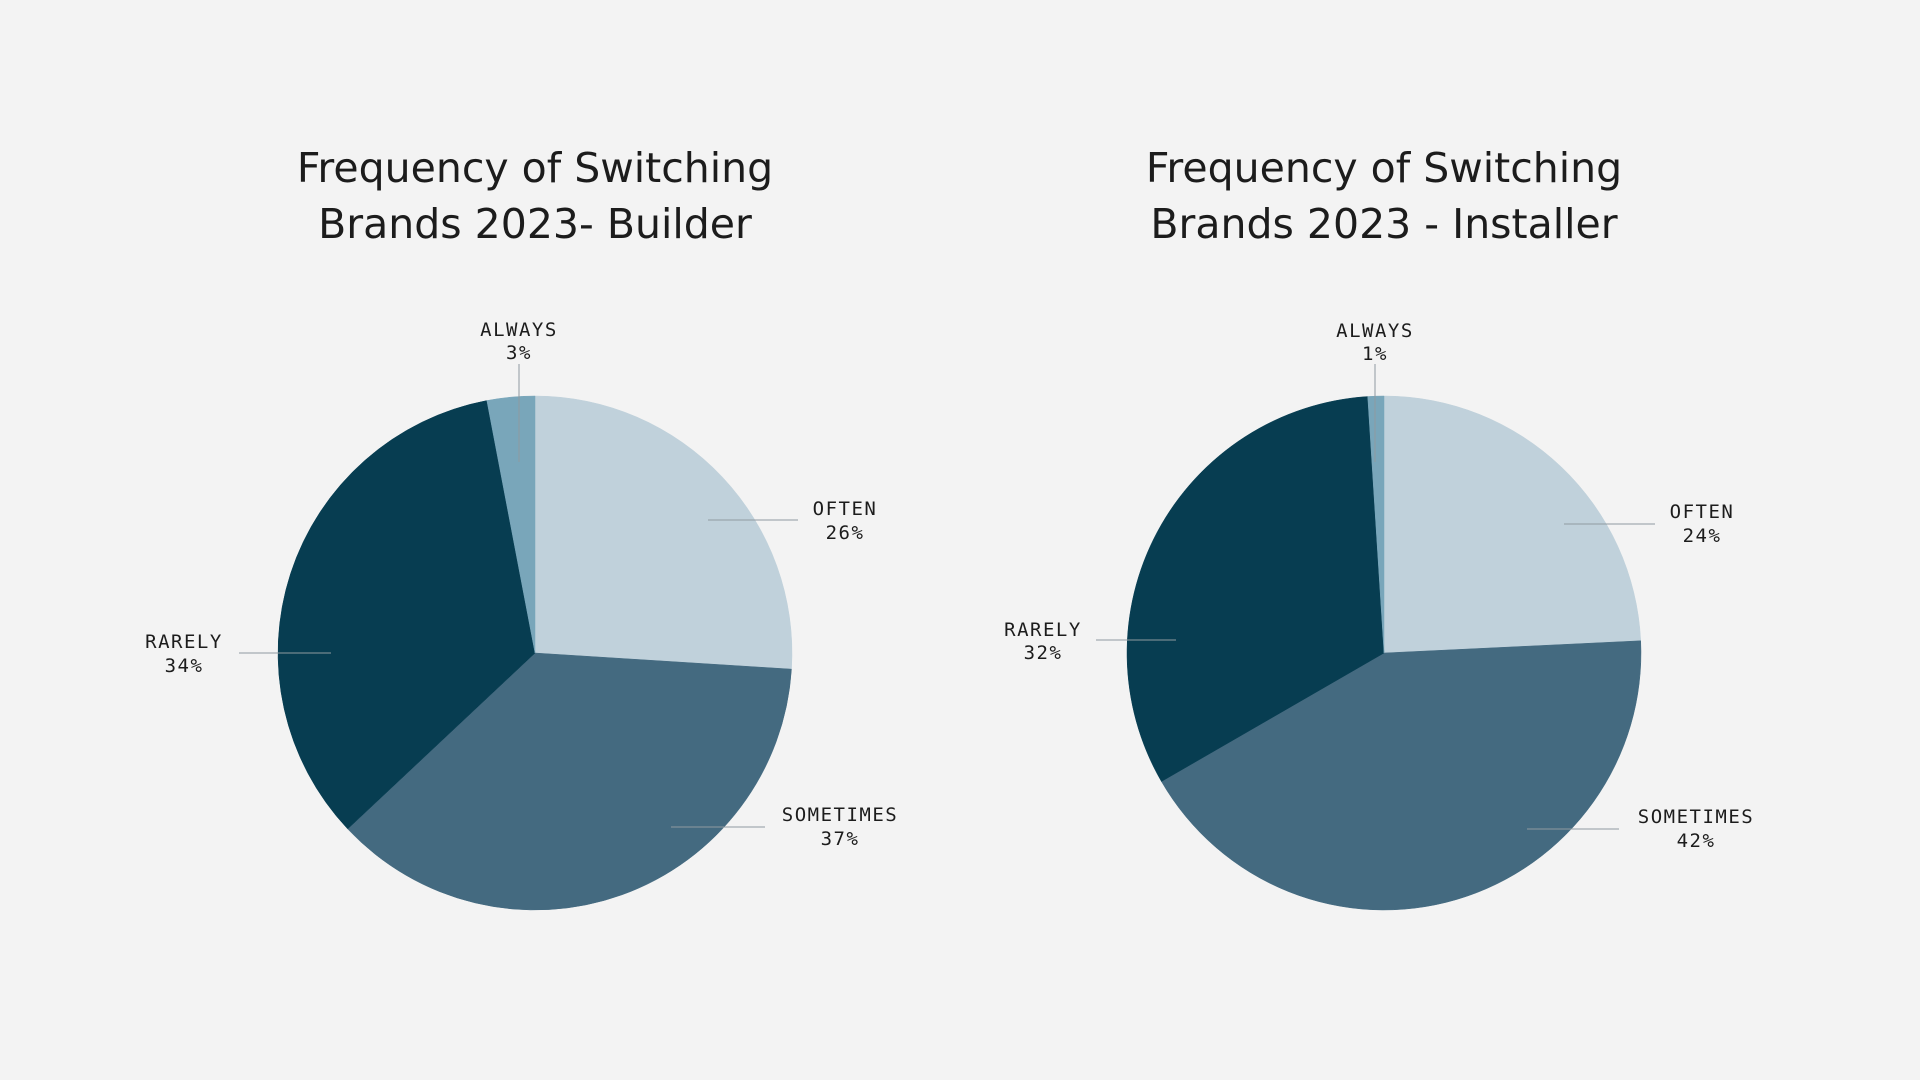 The height and width of the screenshot is (1080, 1920). I want to click on builder-sometimes-label: SOMETIMES, so click(840, 815).